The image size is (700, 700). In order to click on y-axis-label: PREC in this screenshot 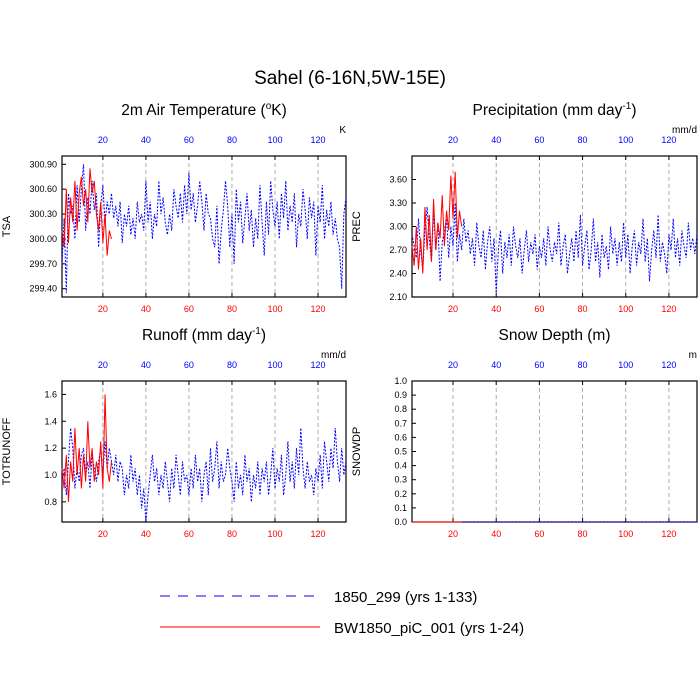, I will do `click(357, 226)`.